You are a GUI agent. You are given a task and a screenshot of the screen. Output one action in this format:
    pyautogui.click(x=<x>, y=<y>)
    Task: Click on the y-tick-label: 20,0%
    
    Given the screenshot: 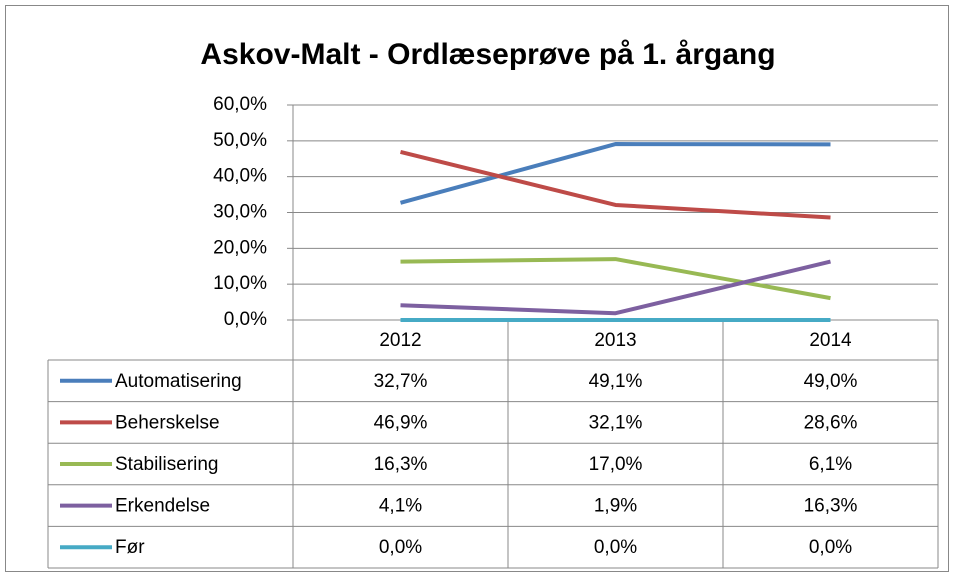 What is the action you would take?
    pyautogui.click(x=240, y=247)
    